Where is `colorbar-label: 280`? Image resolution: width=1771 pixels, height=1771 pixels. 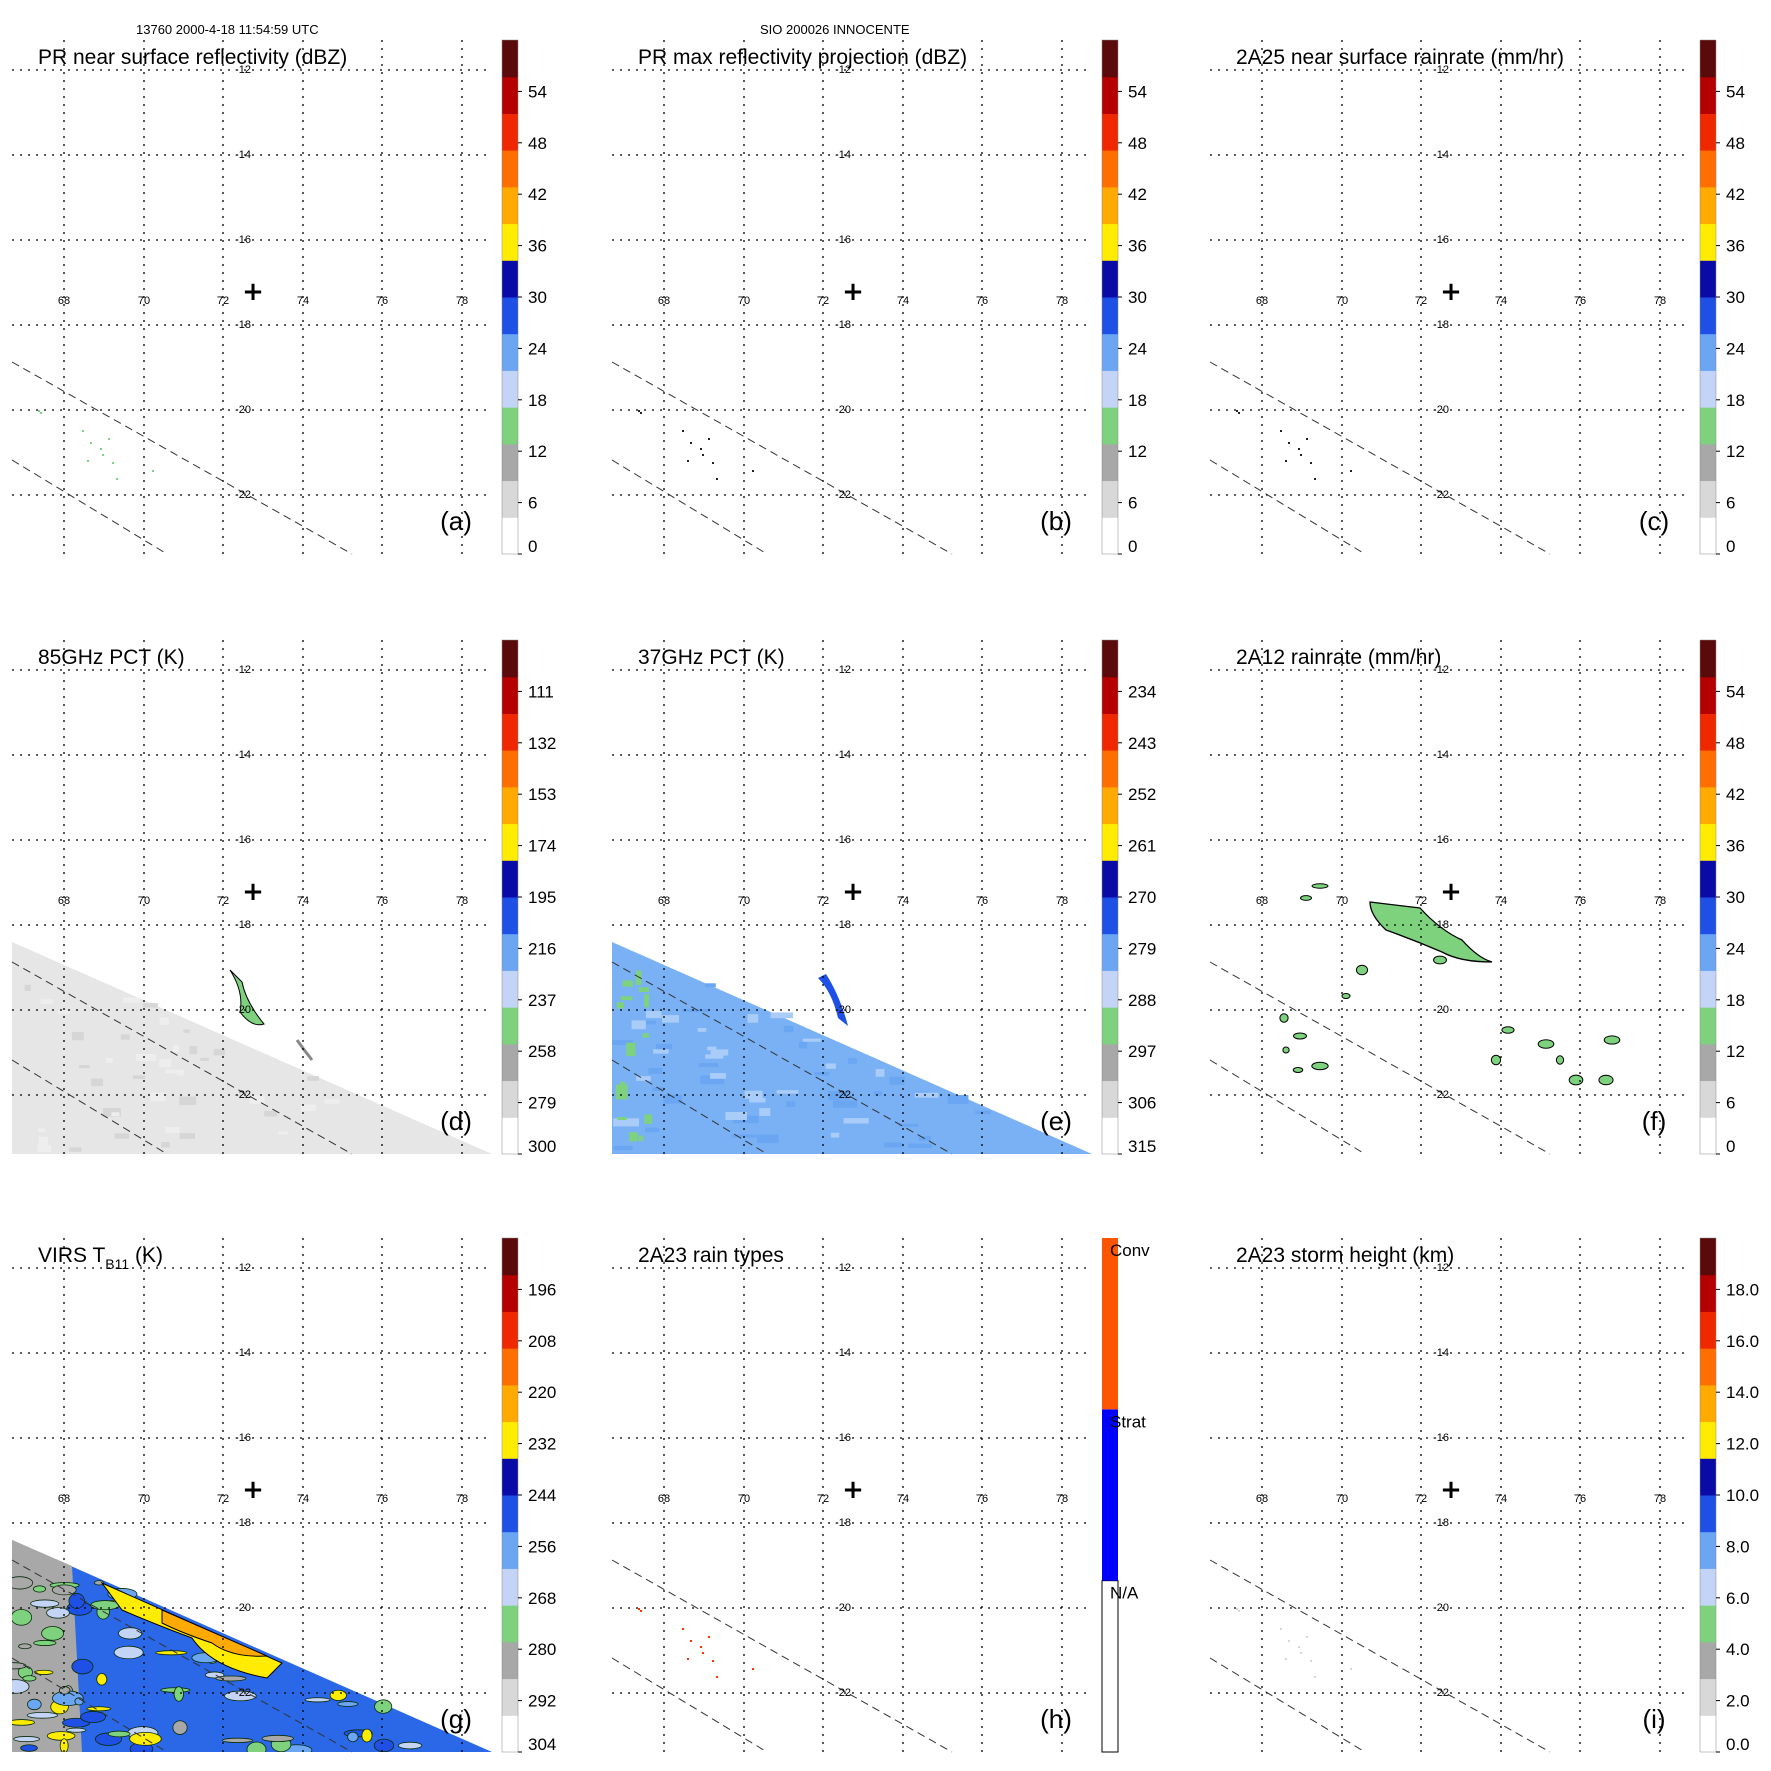 colorbar-label: 280 is located at coordinates (542, 1649).